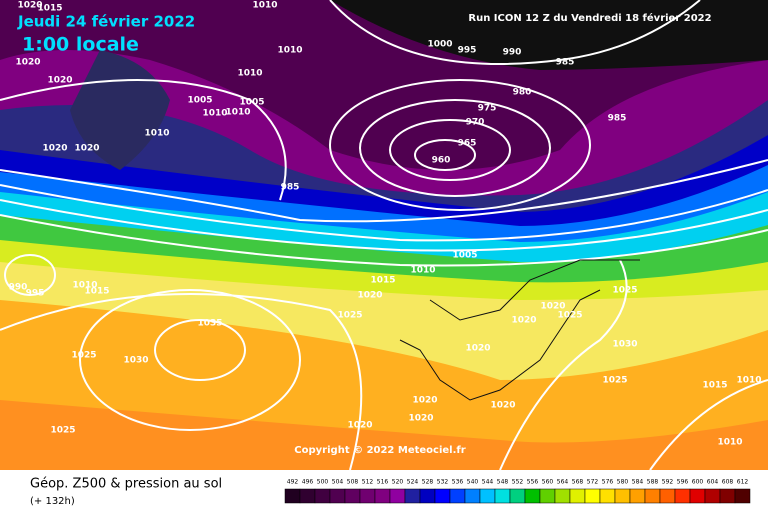 The height and width of the screenshot is (512, 768). Describe the element at coordinates (458, 482) in the screenshot. I see `color-label: 536` at that location.